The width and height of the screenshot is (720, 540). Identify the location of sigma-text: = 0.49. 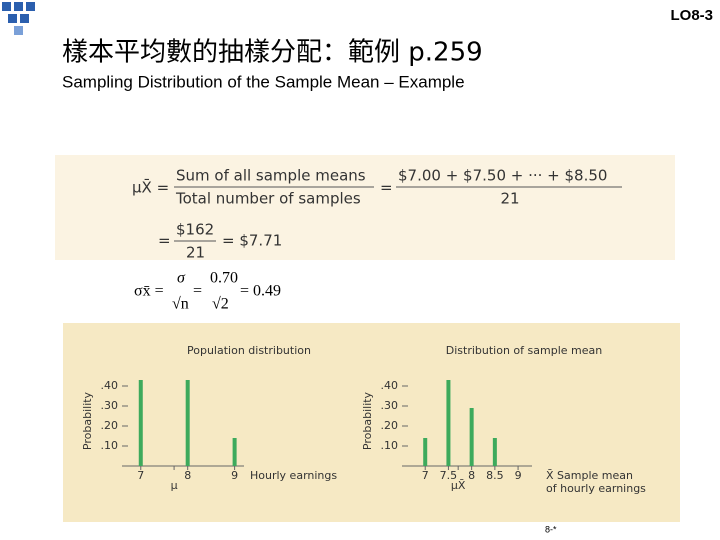
(260, 291).